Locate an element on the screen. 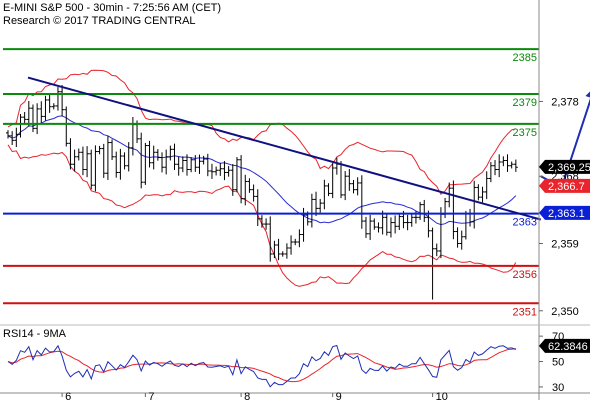  current-price-badge: 2,369.25 is located at coordinates (564, 166).